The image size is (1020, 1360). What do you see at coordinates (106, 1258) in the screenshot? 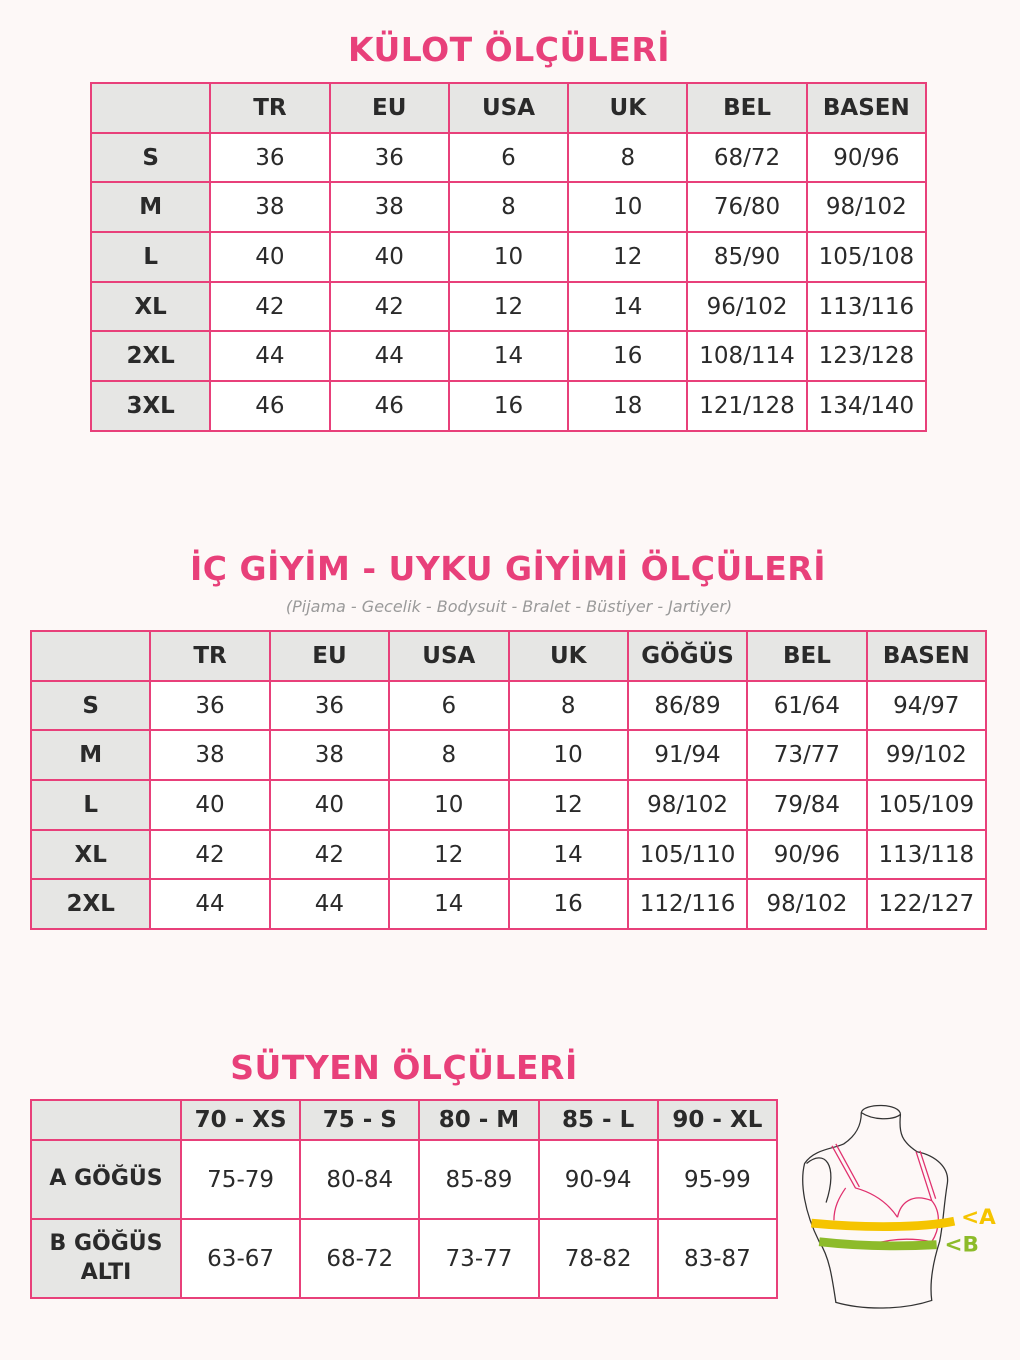
I see `row-header: B GÖĞÜS ALTI` at bounding box center [106, 1258].